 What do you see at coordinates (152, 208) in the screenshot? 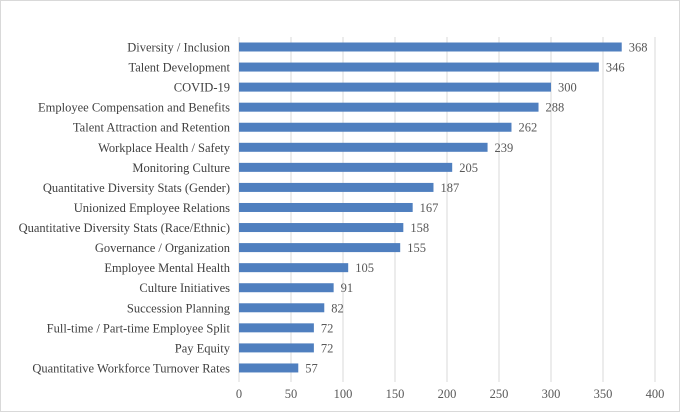
I see `category-label-unionized-employee-relations: Unionized Employee Relations` at bounding box center [152, 208].